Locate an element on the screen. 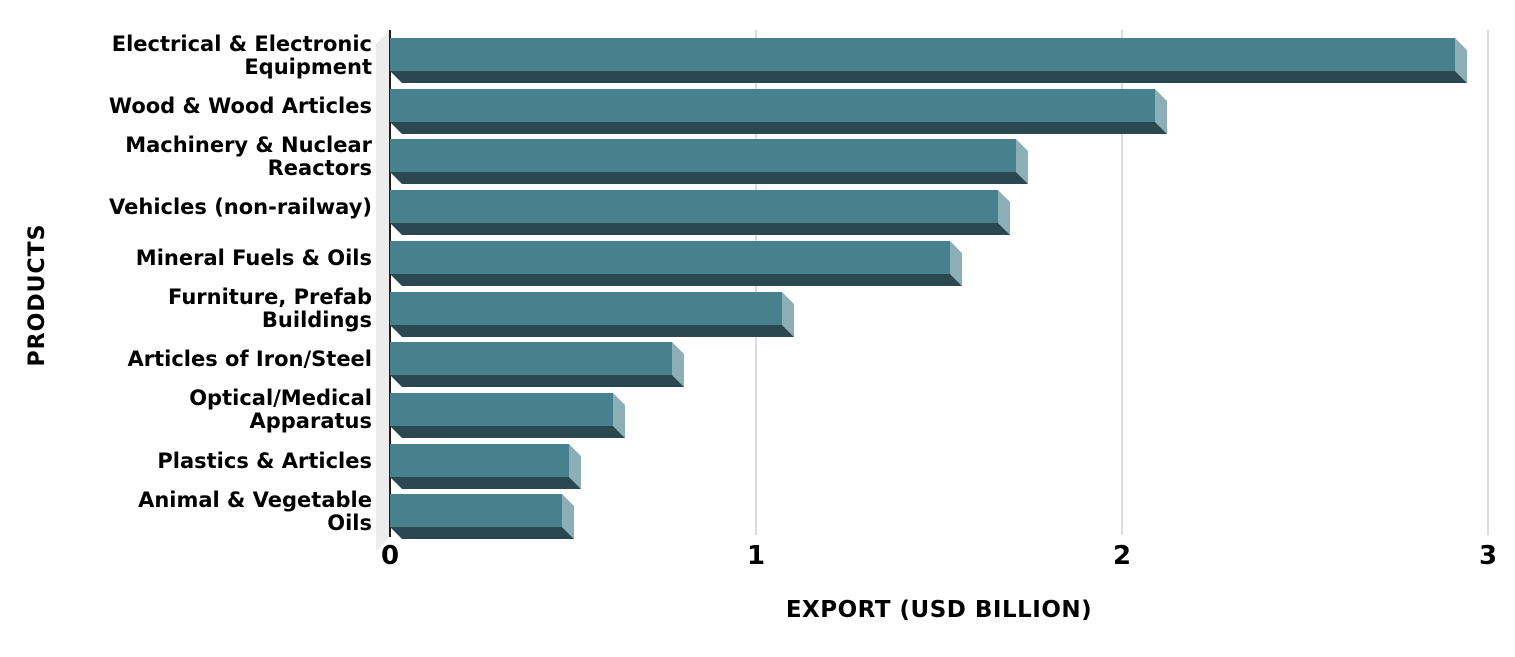 This screenshot has width=1515, height=657. category-label-7: Optical/Medical Apparatus is located at coordinates (186, 410).